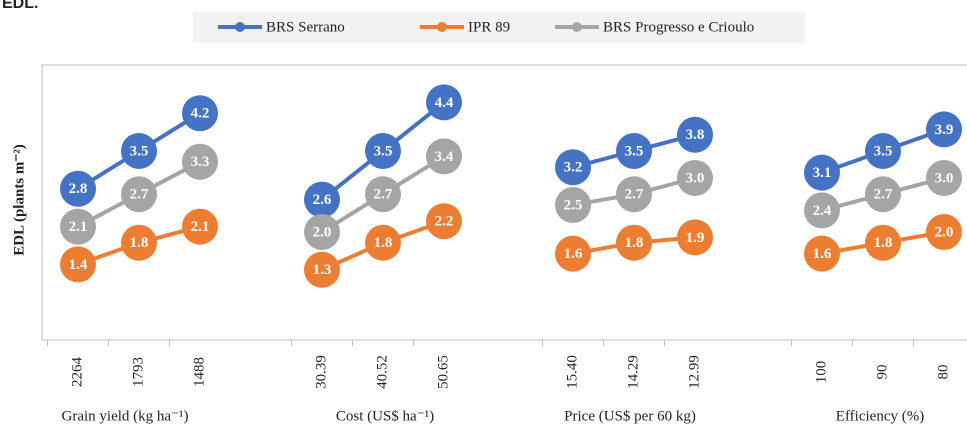 The image size is (967, 430). Describe the element at coordinates (20, 6) in the screenshot. I see `chart-title: EDL.` at that location.